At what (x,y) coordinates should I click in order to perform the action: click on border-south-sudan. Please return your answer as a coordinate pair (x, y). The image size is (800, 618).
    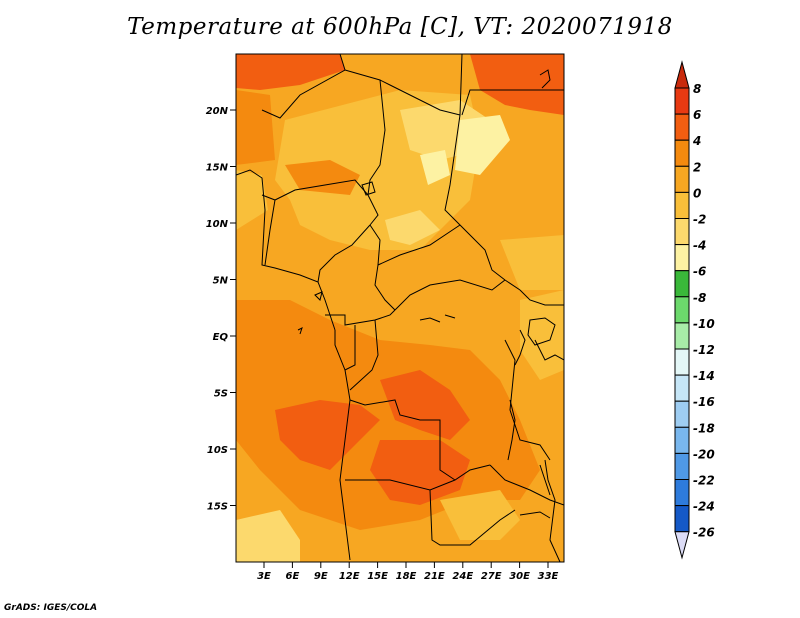
    Looking at the image, I should click on (534, 292).